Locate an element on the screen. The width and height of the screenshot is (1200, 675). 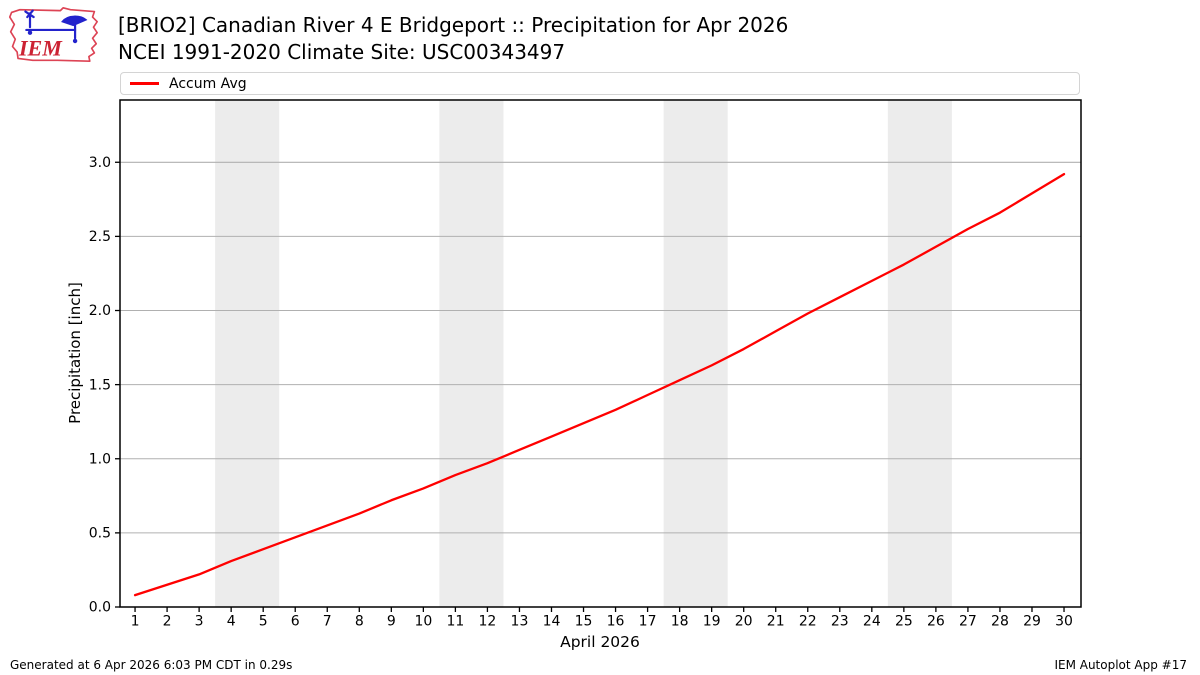
y-tick-label: 0.0 is located at coordinates (100, 608).